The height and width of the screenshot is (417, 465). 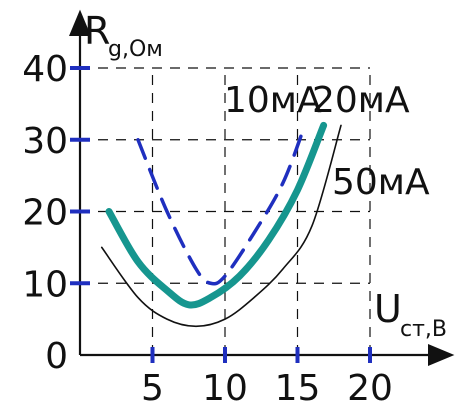 What do you see at coordinates (97, 31) in the screenshot?
I see `y-axis-label: R` at bounding box center [97, 31].